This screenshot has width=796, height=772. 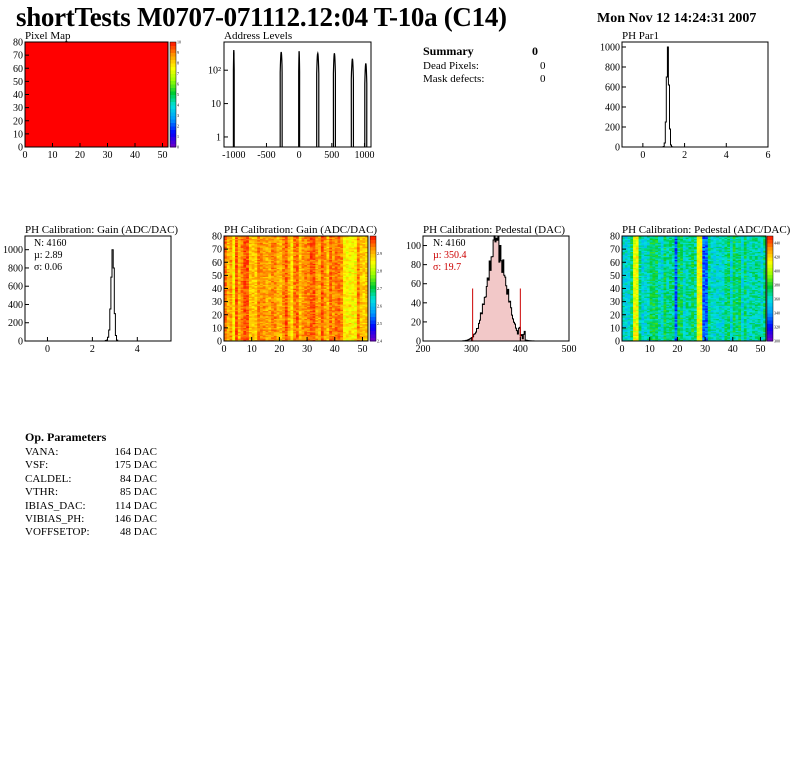 I want to click on colorbar-segment, so click(x=173, y=82).